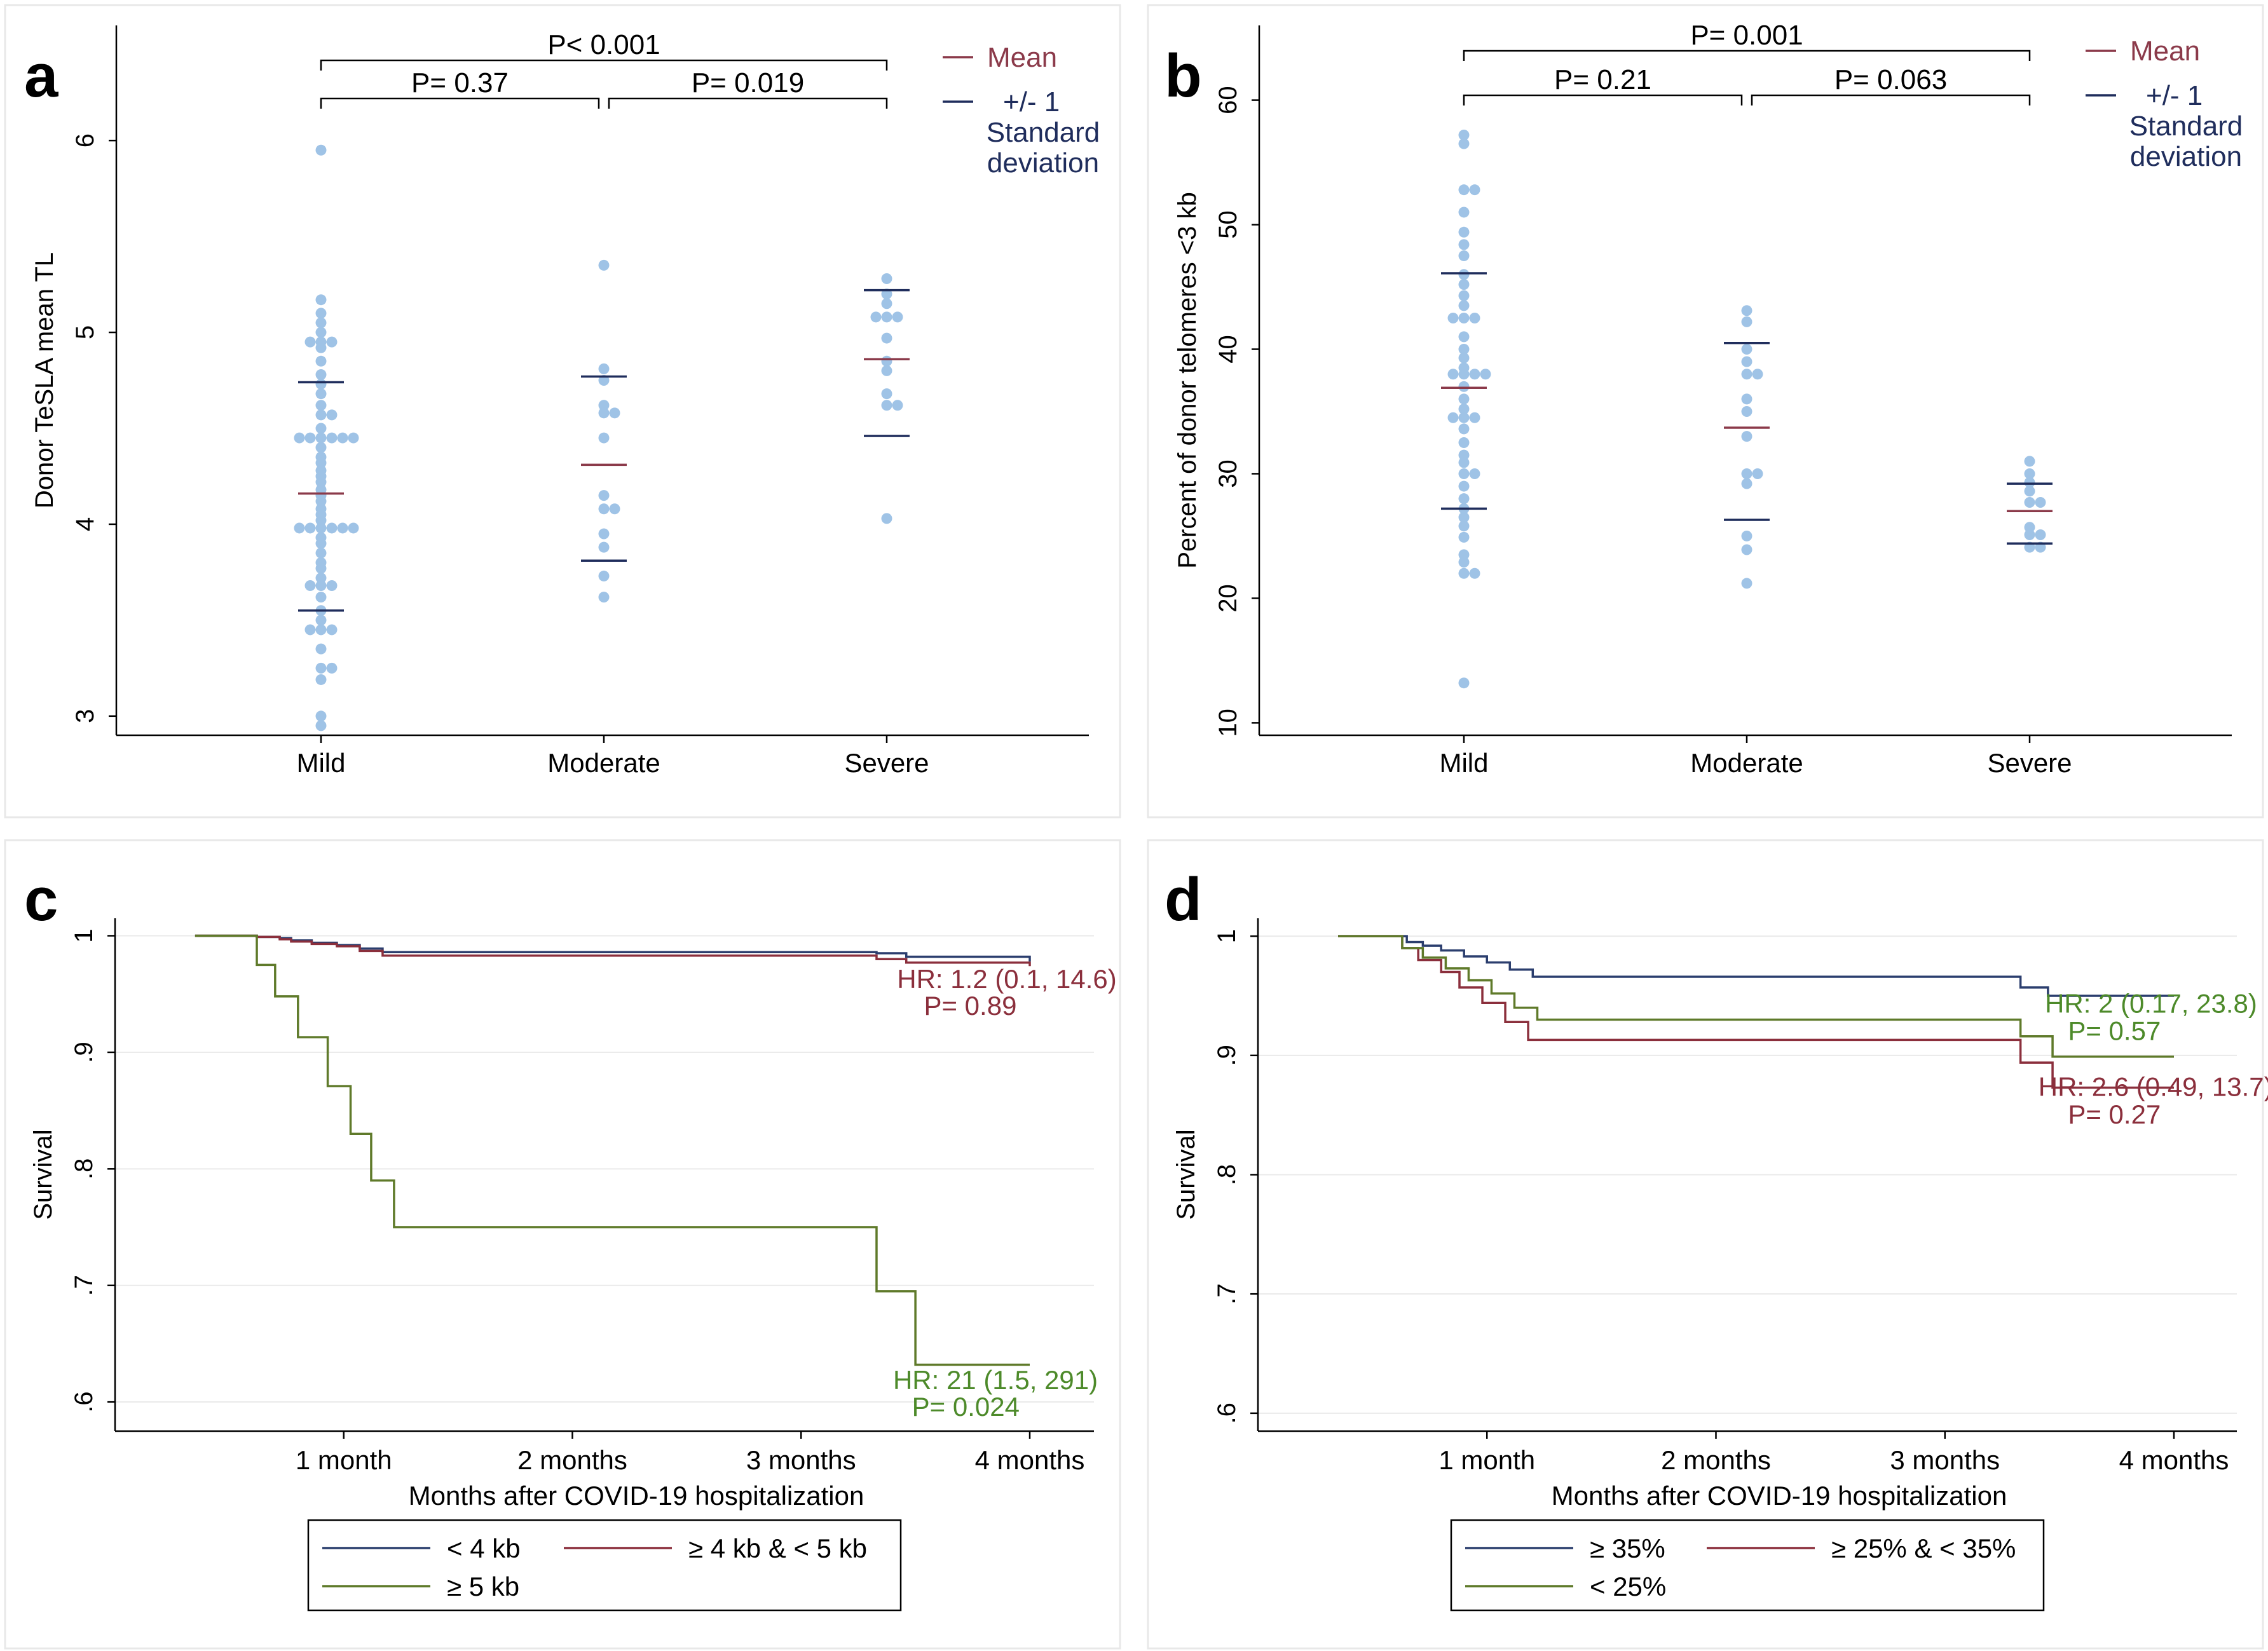 The height and width of the screenshot is (1651, 2268). What do you see at coordinates (1227, 1174) in the screenshot?
I see `y-tick-label: .8` at bounding box center [1227, 1174].